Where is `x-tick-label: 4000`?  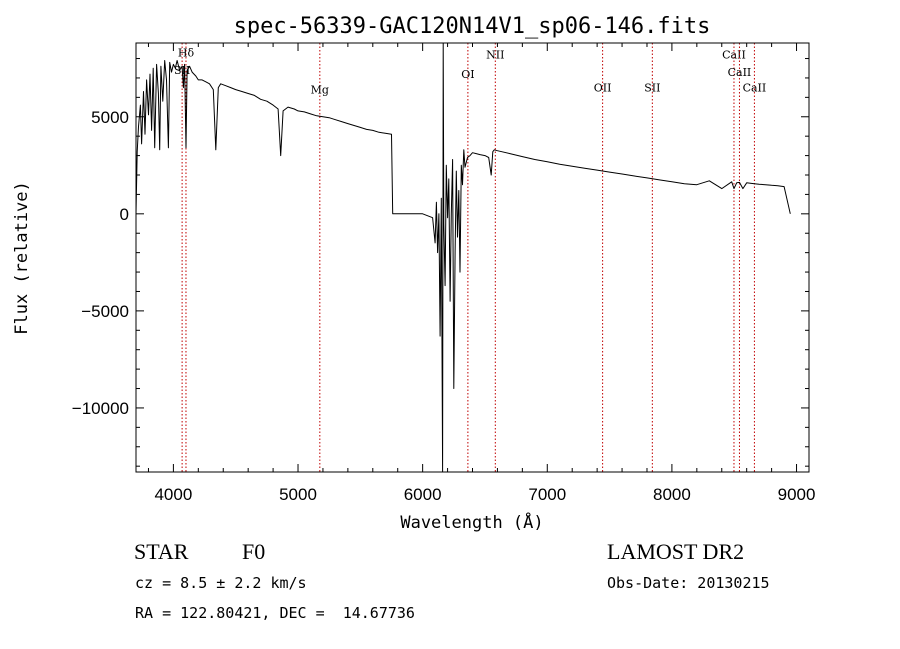 x-tick-label: 4000 is located at coordinates (173, 494).